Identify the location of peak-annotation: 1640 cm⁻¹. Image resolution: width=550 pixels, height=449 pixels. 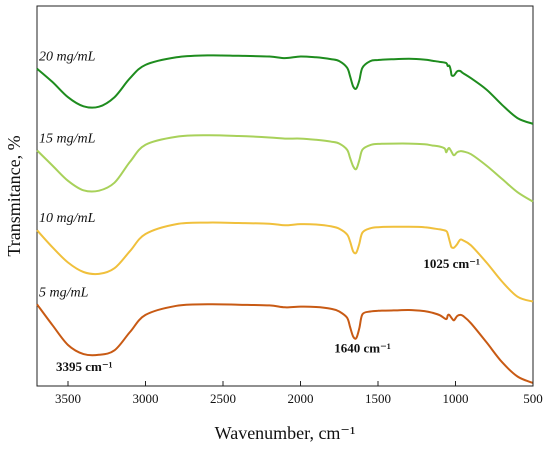
(362, 348).